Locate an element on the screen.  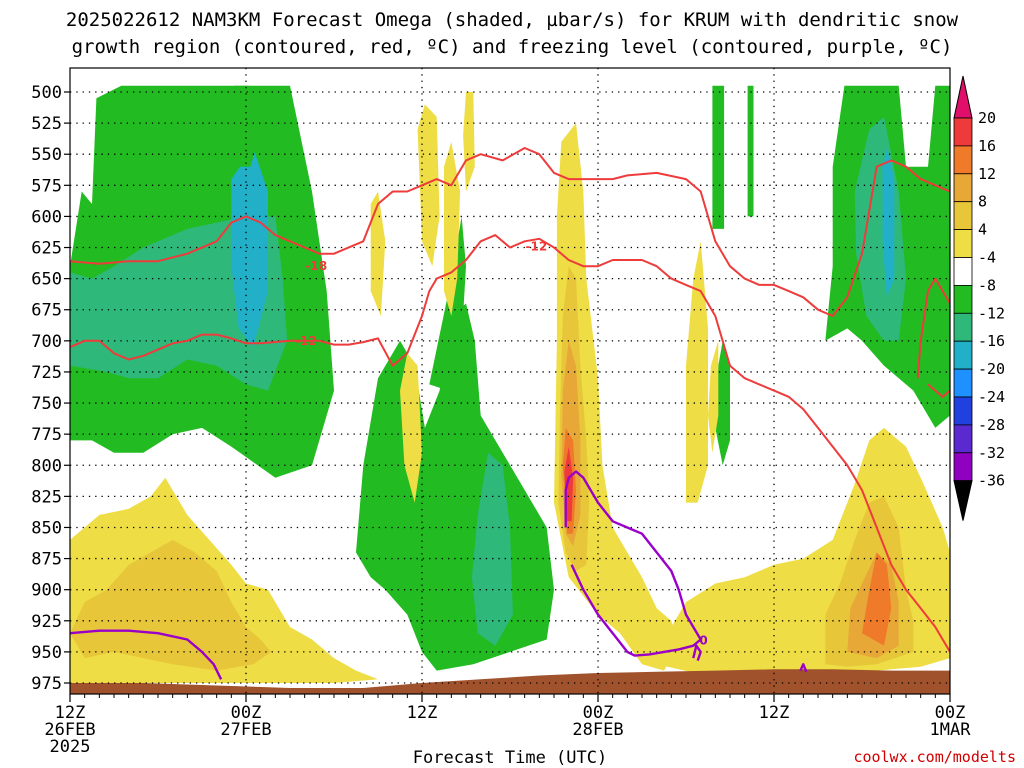
dgz-contour-label-3: -12 is located at coordinates (537, 246).